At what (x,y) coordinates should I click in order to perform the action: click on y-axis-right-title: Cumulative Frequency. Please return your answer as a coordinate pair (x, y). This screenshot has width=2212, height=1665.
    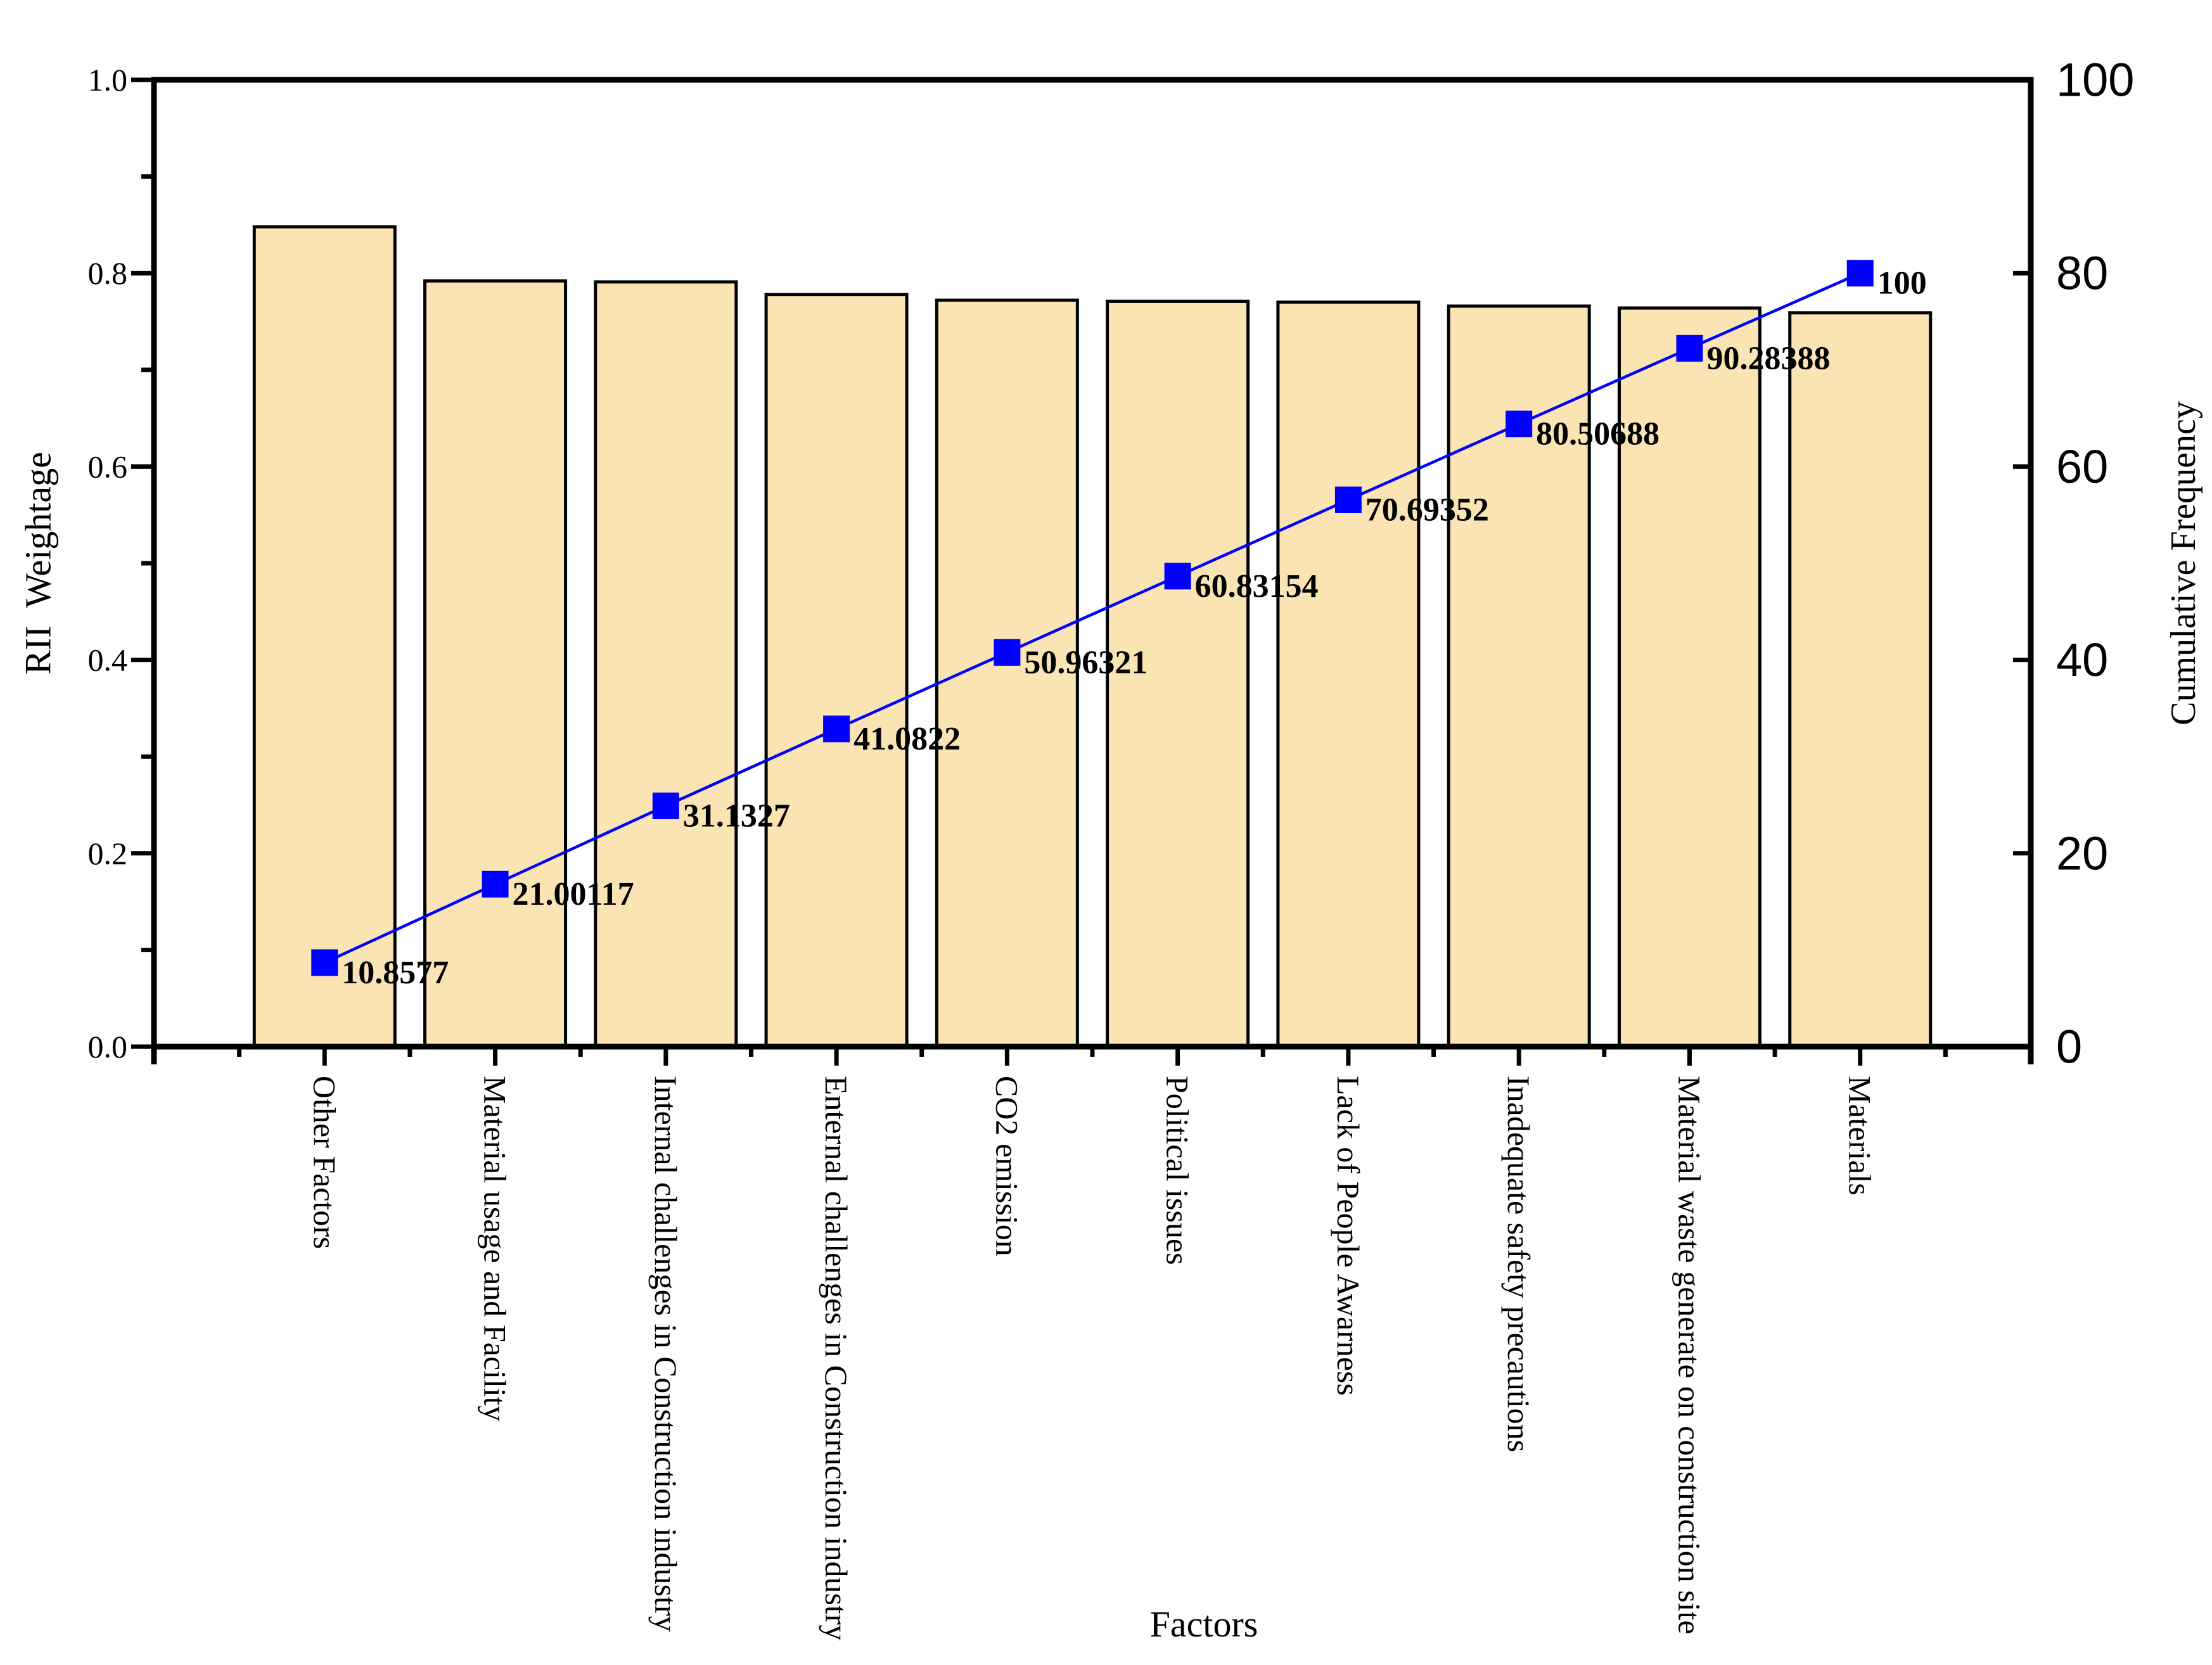
    Looking at the image, I should click on (2183, 563).